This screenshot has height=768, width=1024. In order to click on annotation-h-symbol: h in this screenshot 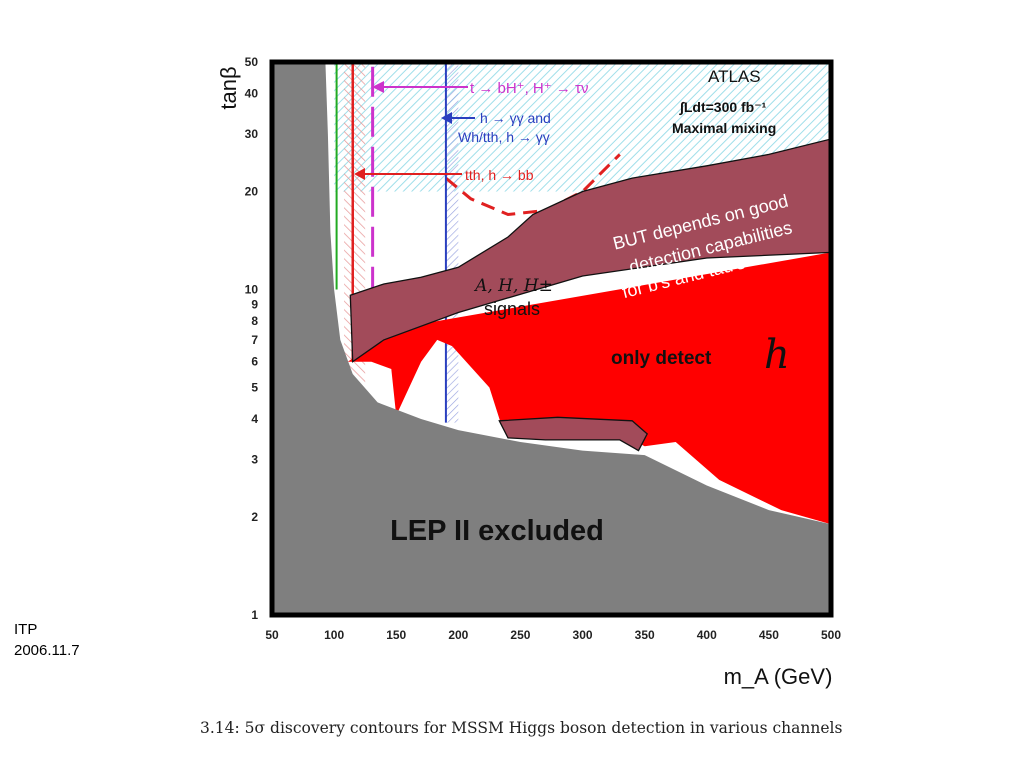, I will do `click(777, 355)`.